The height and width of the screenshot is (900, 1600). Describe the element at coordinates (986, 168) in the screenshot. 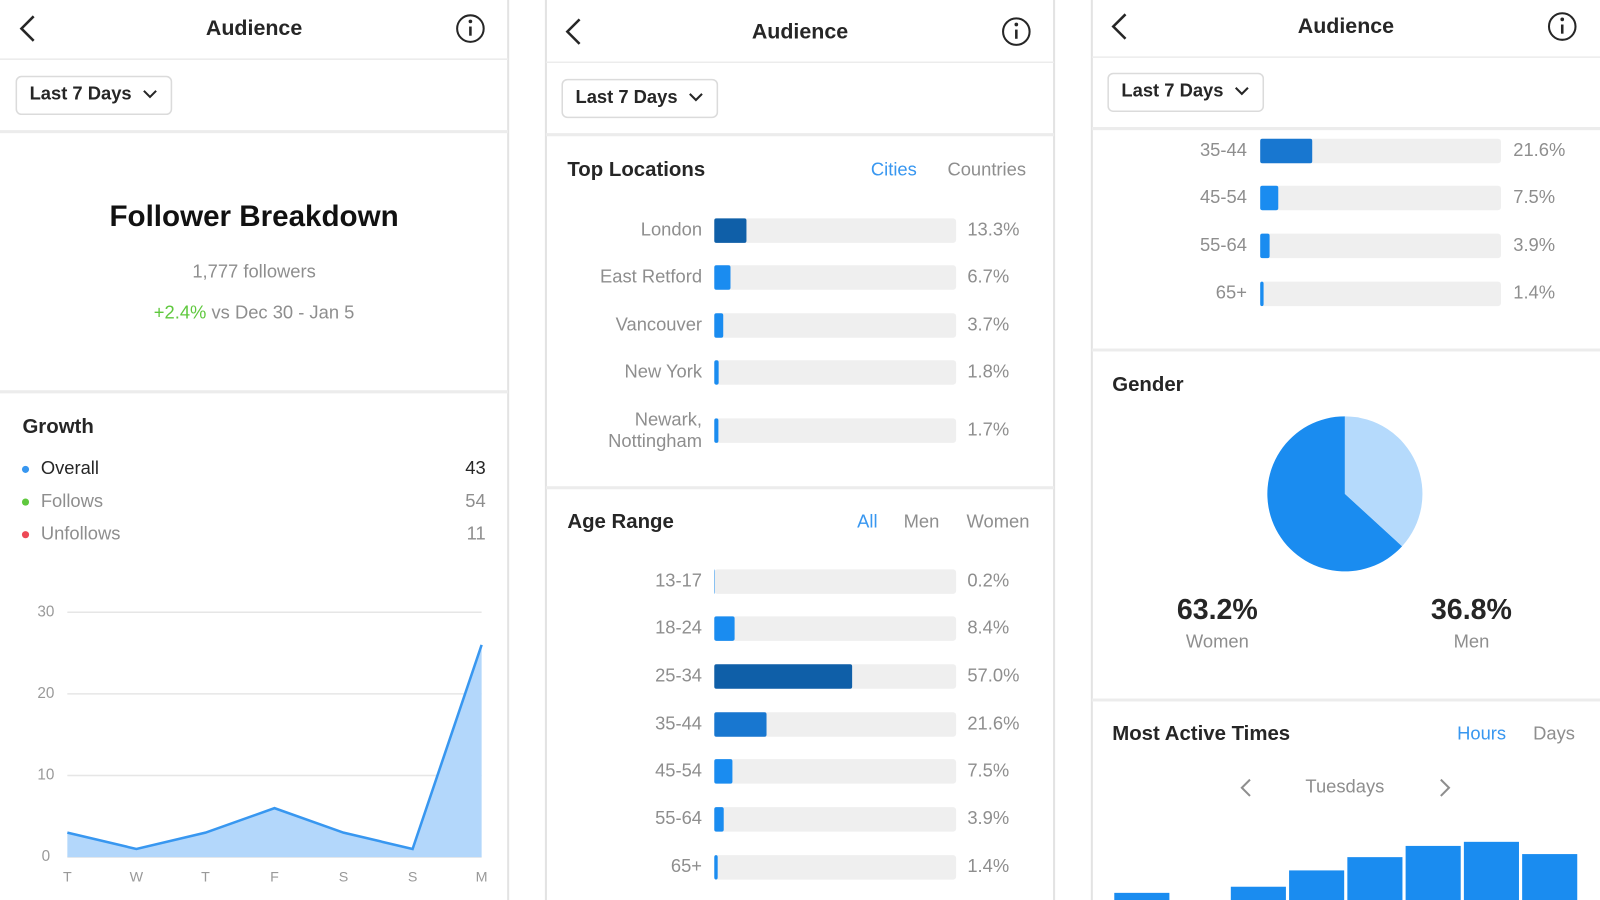

I see `tab: Countries` at that location.